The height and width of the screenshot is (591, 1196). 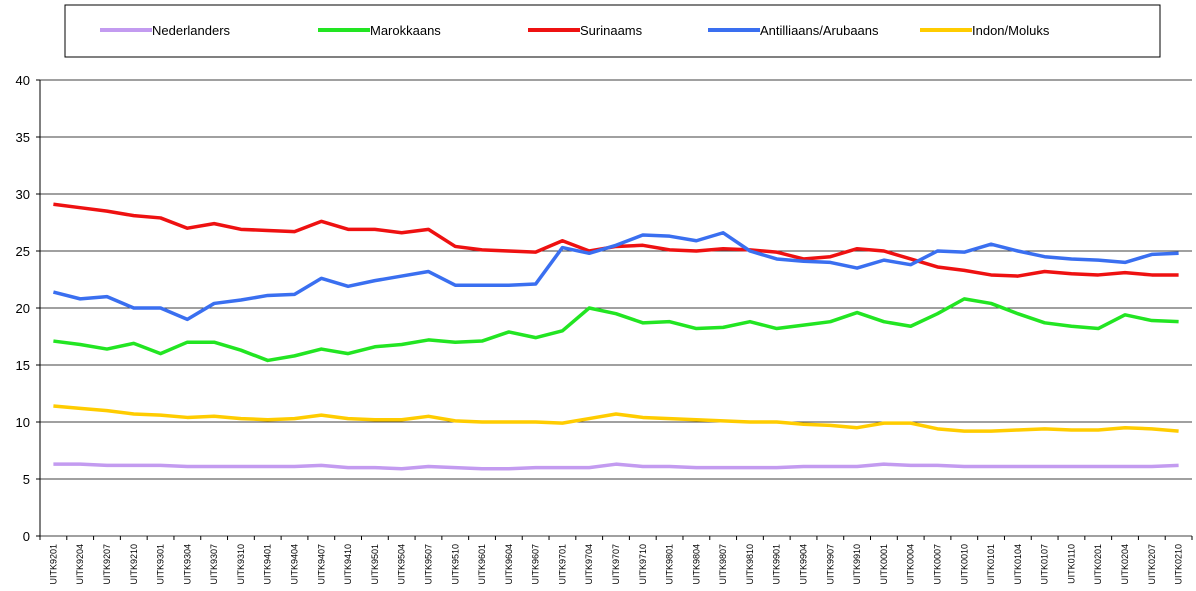 I want to click on x-tick-label: UITK9410, so click(x=348, y=564).